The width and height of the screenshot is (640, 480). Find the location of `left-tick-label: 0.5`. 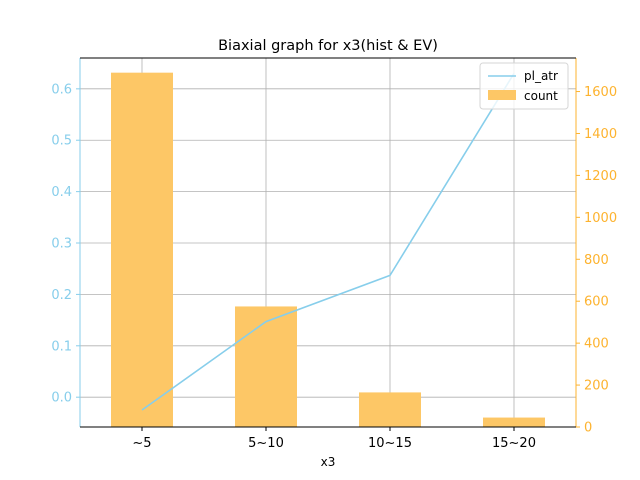

left-tick-label: 0.5 is located at coordinates (61, 141).